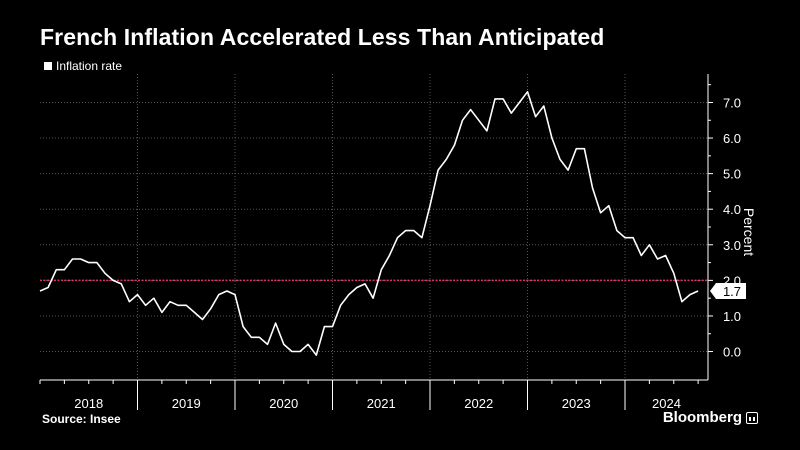 This screenshot has width=800, height=450. Describe the element at coordinates (283, 403) in the screenshot. I see `x-tick-label: 2020` at that location.